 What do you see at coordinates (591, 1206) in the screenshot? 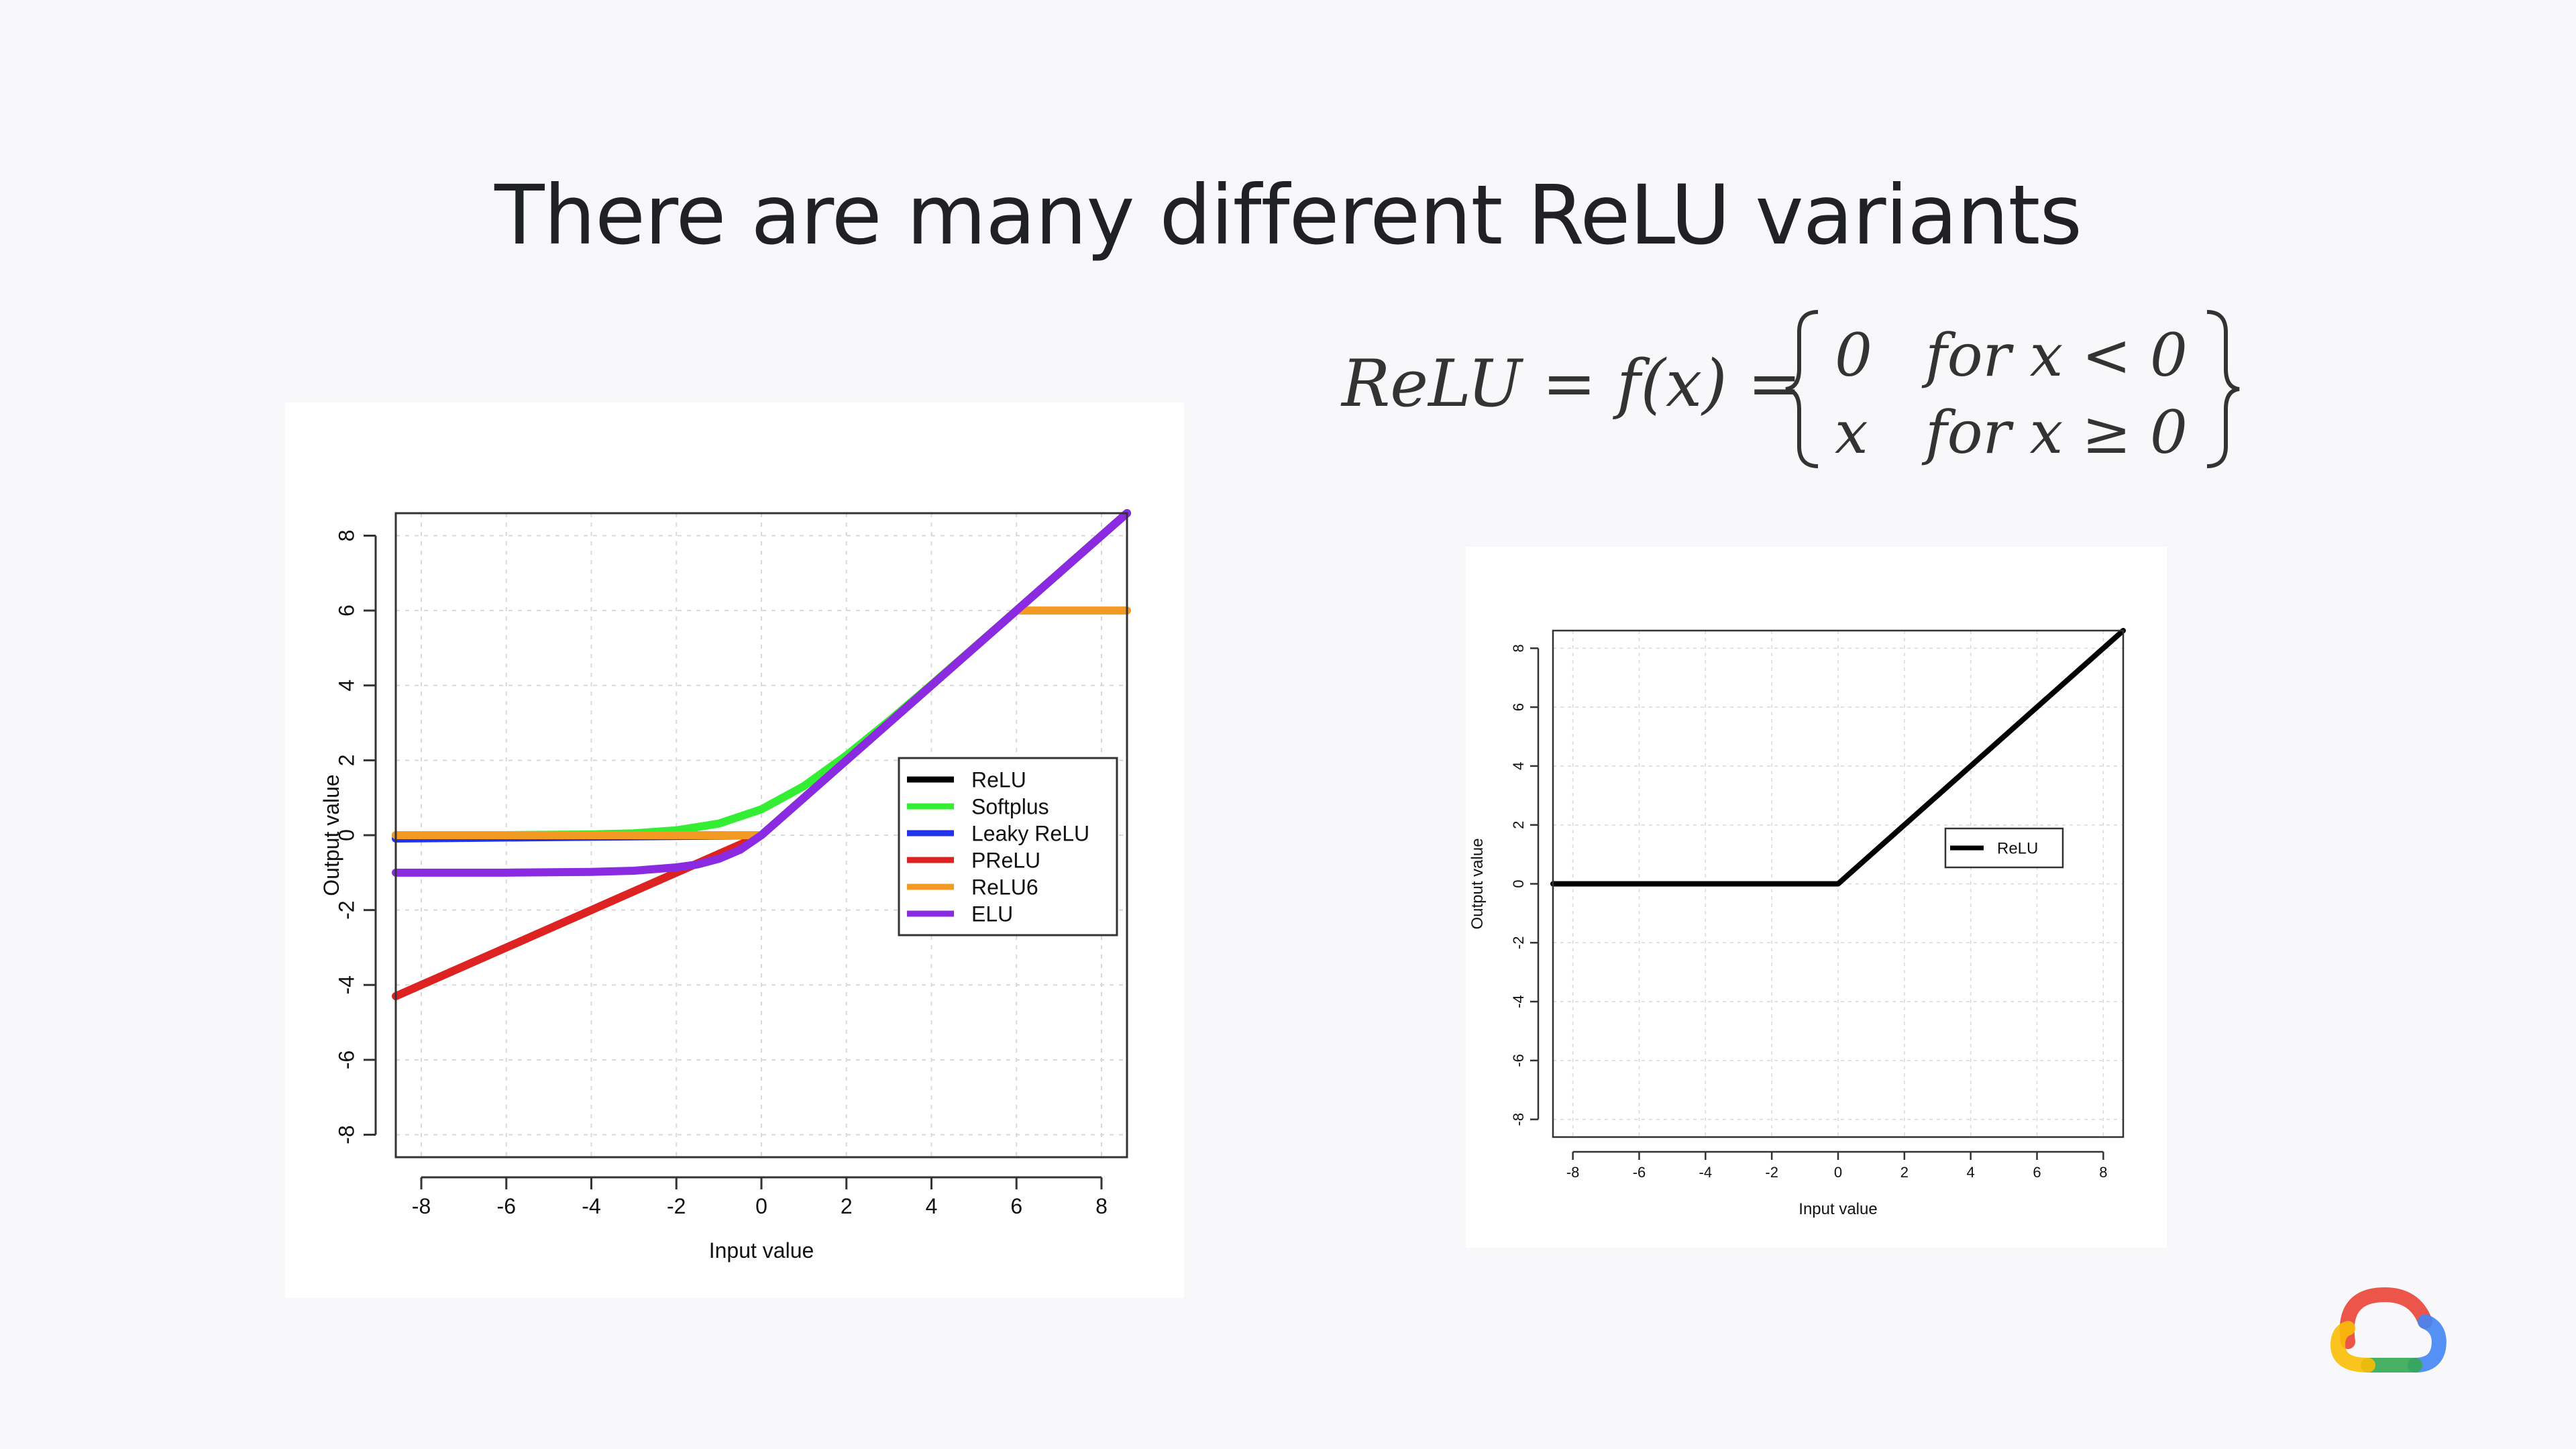
I see `left-chart-x-tick-label: -4` at bounding box center [591, 1206].